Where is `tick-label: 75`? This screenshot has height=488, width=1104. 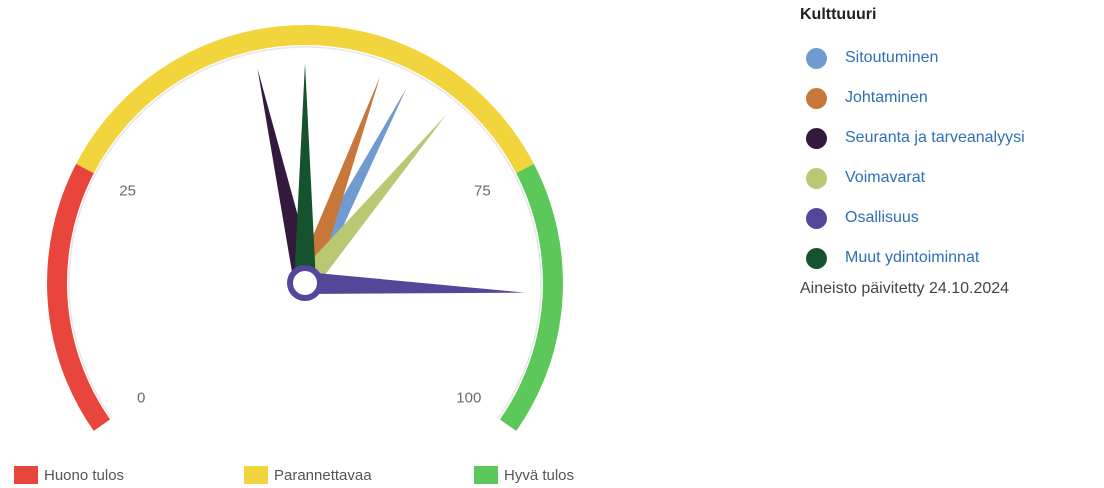
tick-label: 75 is located at coordinates (482, 191).